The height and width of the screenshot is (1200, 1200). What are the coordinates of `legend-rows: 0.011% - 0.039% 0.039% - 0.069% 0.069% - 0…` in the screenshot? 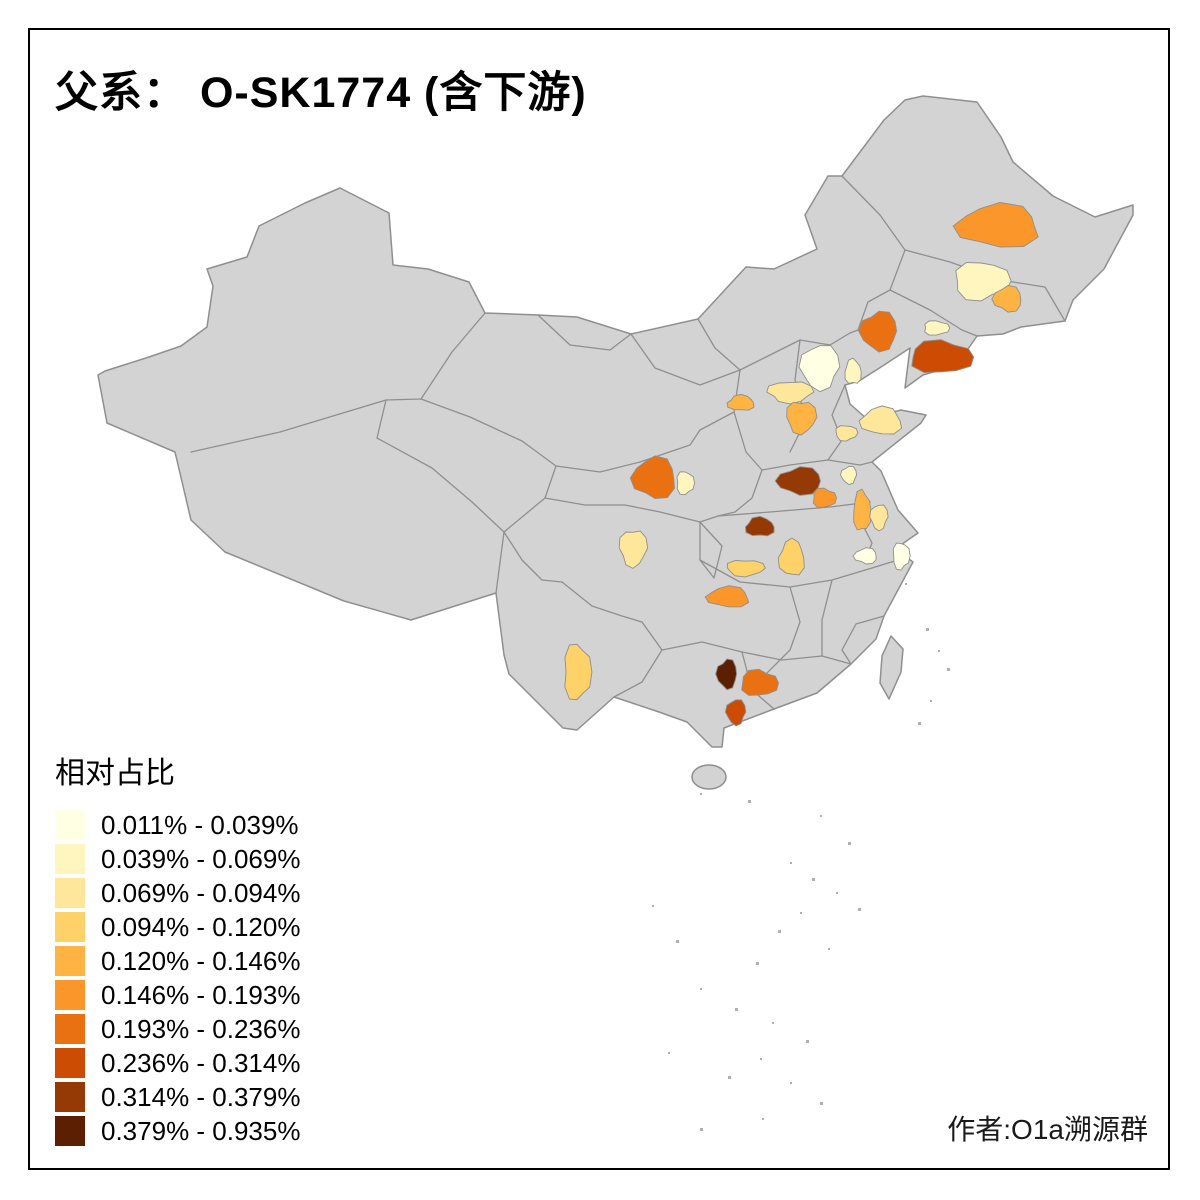 It's located at (177, 978).